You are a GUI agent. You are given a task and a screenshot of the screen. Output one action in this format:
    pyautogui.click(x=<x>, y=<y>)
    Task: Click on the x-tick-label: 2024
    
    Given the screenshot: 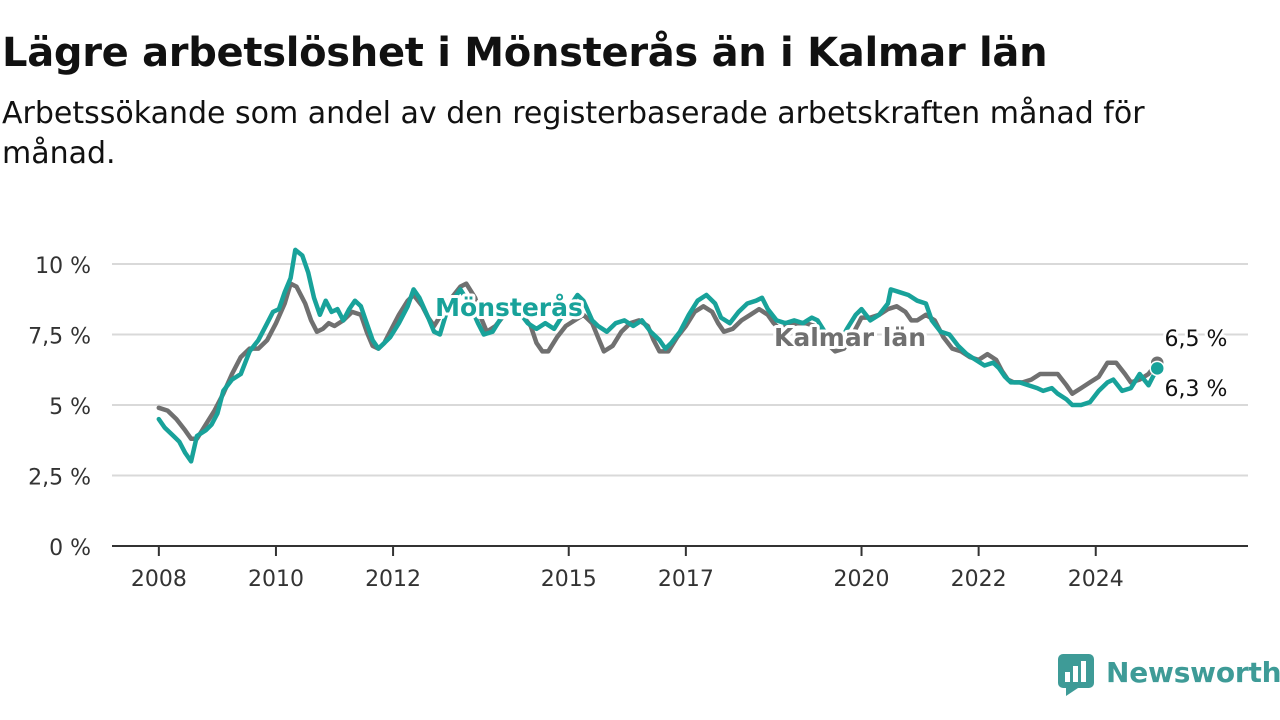 What is the action you would take?
    pyautogui.click(x=1096, y=579)
    